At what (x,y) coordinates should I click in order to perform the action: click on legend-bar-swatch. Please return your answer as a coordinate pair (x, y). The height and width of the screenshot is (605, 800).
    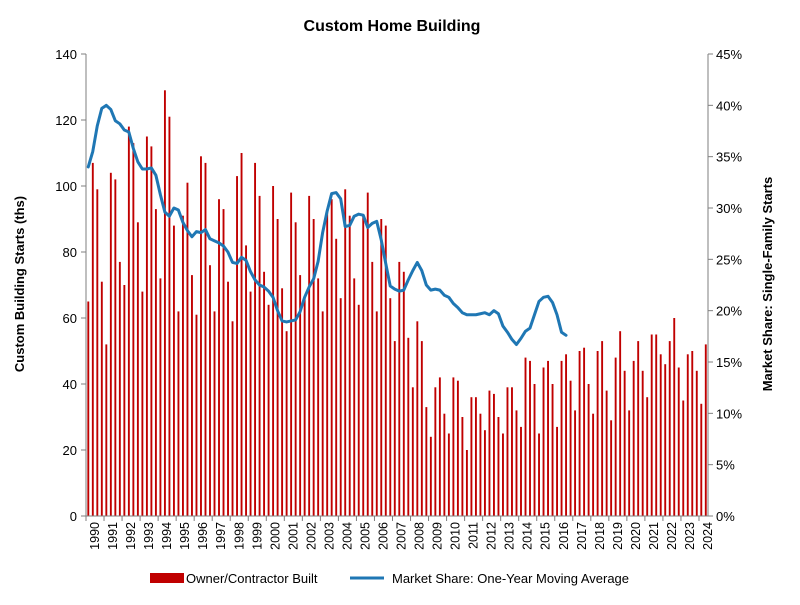
    Looking at the image, I should click on (167, 578).